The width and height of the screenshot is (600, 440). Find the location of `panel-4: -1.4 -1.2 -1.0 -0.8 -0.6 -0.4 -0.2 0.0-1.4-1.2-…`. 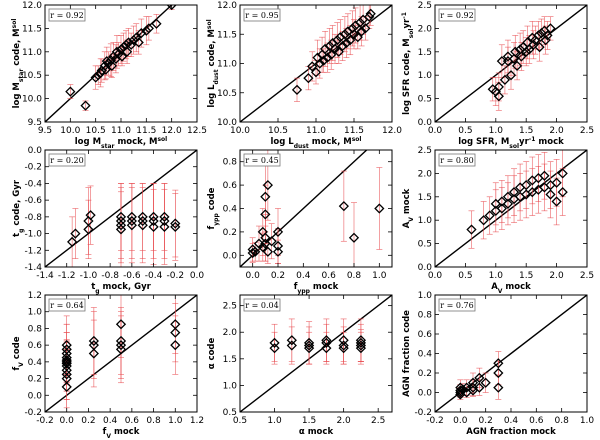

panel-4: -1.4 -1.2 -1.0 -0.8 -0.6 -0.4 -0.2 0.0-1.4-1.2-… is located at coordinates (108, 220).